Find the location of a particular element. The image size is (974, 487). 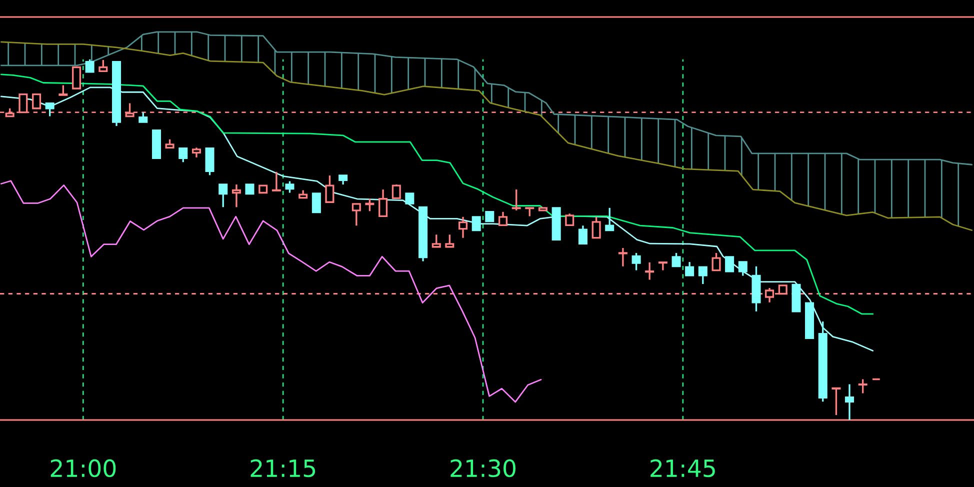

x-tick-label: 21:45 is located at coordinates (682, 468).